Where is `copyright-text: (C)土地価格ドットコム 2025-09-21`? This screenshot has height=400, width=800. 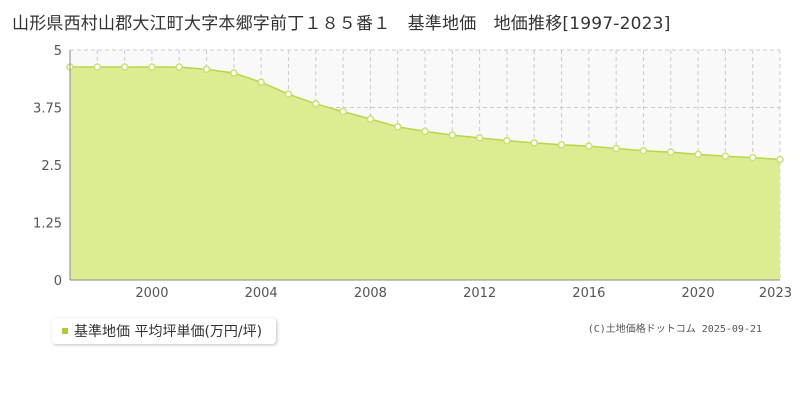
copyright-text: (C)土地価格ドットコム 2025-09-21 is located at coordinates (674, 329).